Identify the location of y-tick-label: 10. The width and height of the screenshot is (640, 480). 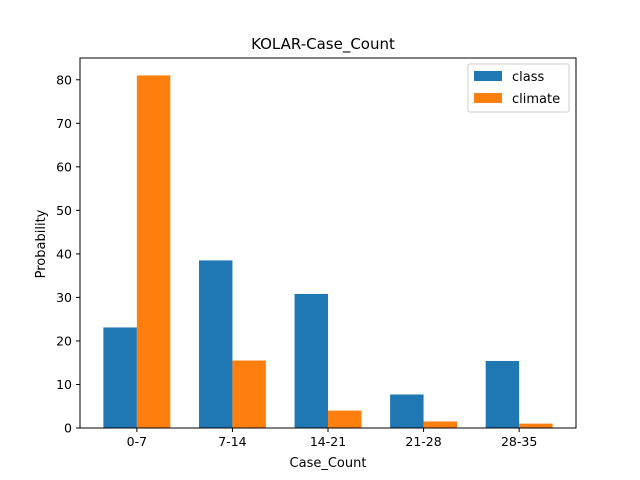
(64, 384).